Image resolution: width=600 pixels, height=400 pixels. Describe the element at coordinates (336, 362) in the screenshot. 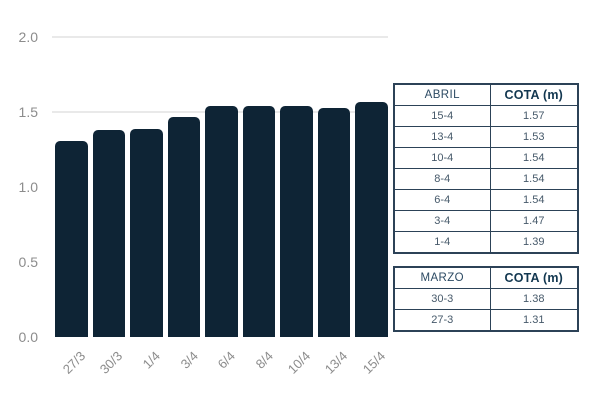

I see `x-axis-tick-label: 13/4` at that location.